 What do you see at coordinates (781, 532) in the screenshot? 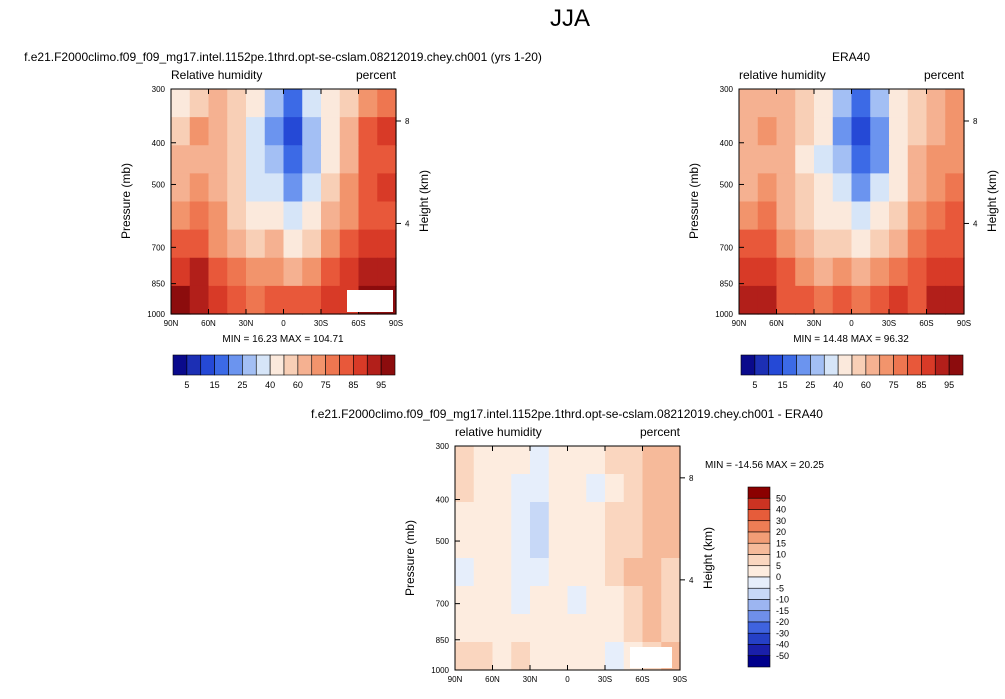
I see `colorbar-label: 20` at bounding box center [781, 532].